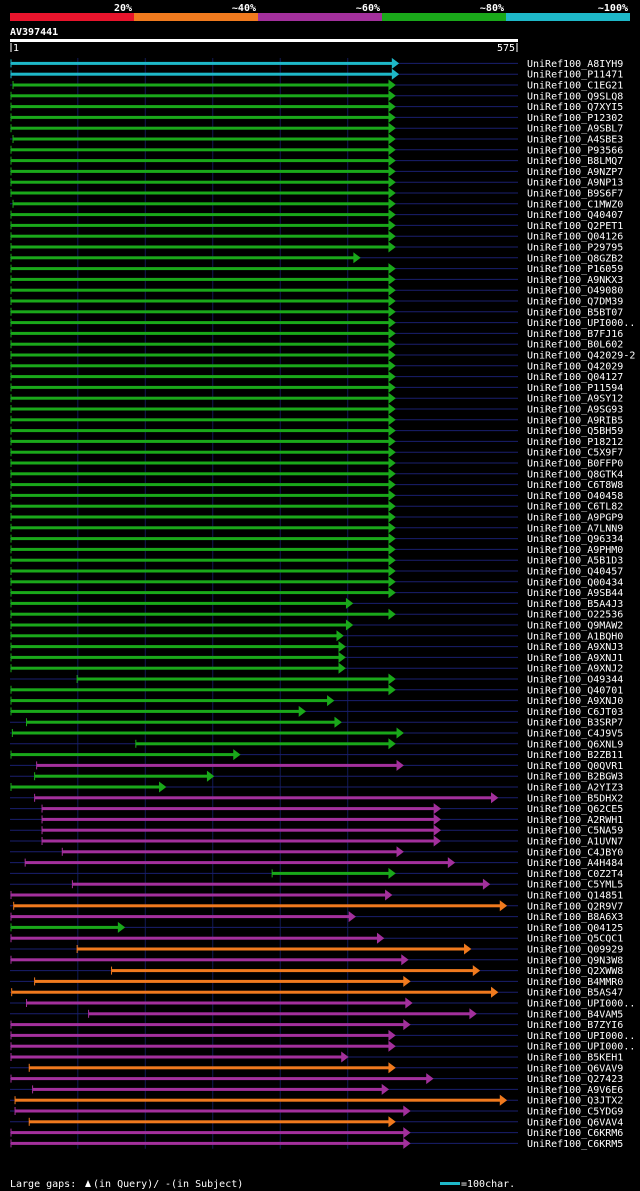  What do you see at coordinates (575, 474) in the screenshot?
I see `hit-label: UniRef100_Q8GTK4` at bounding box center [575, 474].